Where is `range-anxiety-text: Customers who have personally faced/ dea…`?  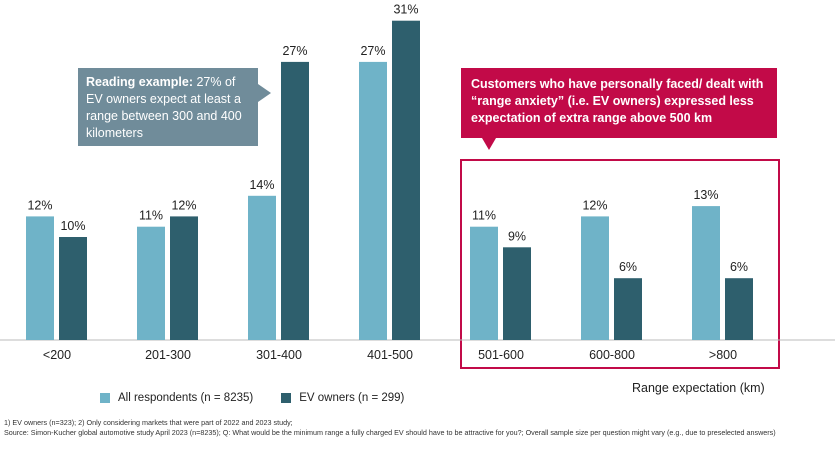
range-anxiety-text: Customers who have personally faced/ dea… is located at coordinates (617, 101).